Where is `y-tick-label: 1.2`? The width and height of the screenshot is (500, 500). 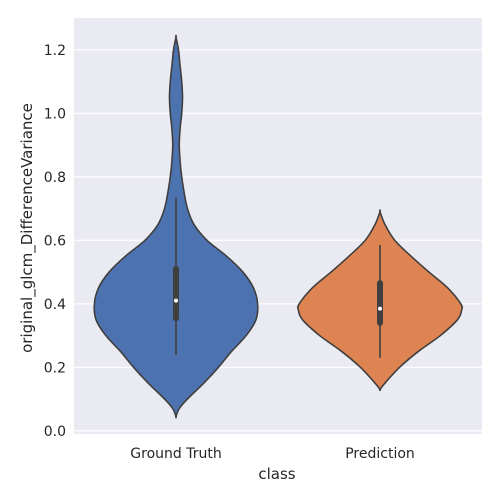 y-tick-label: 1.2 is located at coordinates (55, 51).